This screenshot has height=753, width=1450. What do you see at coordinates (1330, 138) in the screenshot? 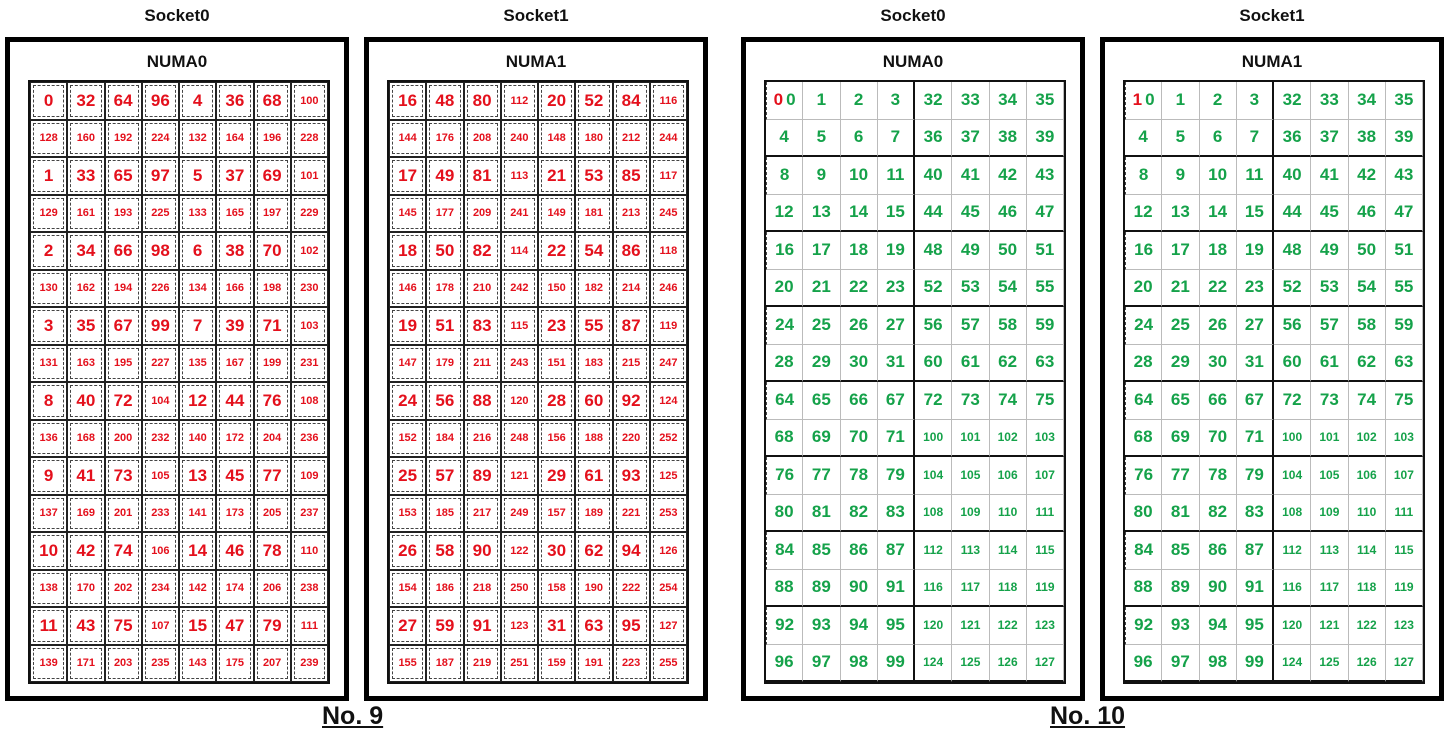
I see `core-cell: 37` at bounding box center [1330, 138].